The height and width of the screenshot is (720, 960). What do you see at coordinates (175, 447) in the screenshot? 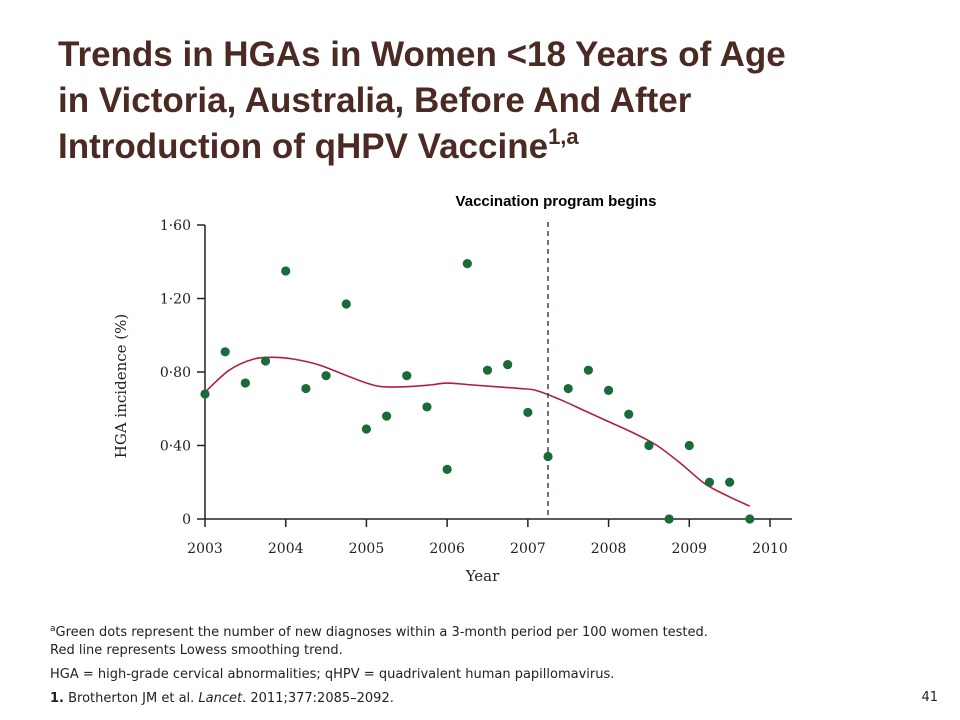
I see `y-tick-label: 0·40` at bounding box center [175, 447].